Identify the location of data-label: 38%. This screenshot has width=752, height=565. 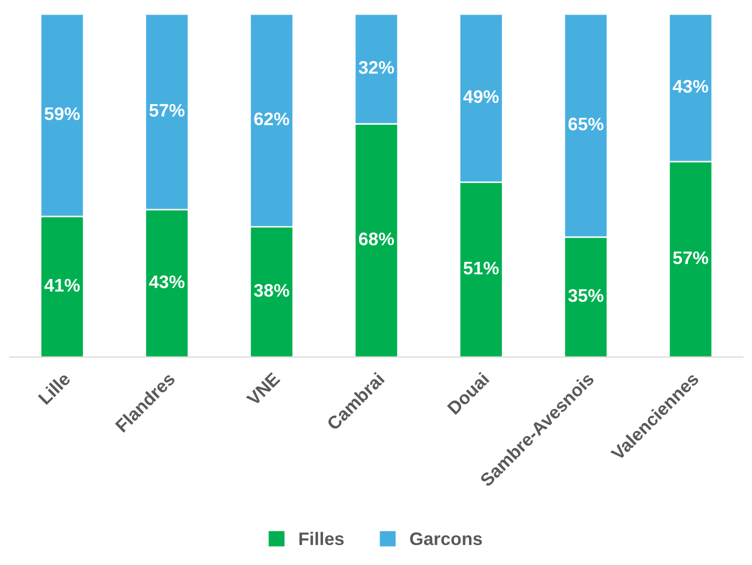
(272, 290).